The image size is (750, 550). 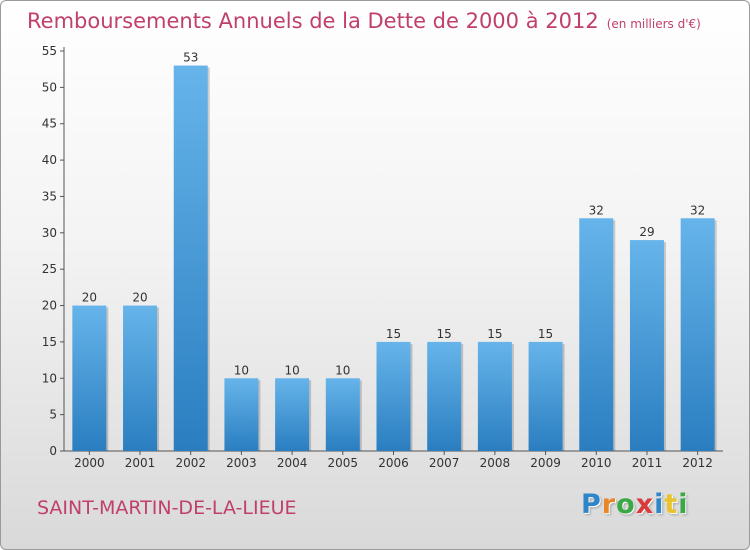 I want to click on x-tick-label: 2012, so click(x=697, y=463).